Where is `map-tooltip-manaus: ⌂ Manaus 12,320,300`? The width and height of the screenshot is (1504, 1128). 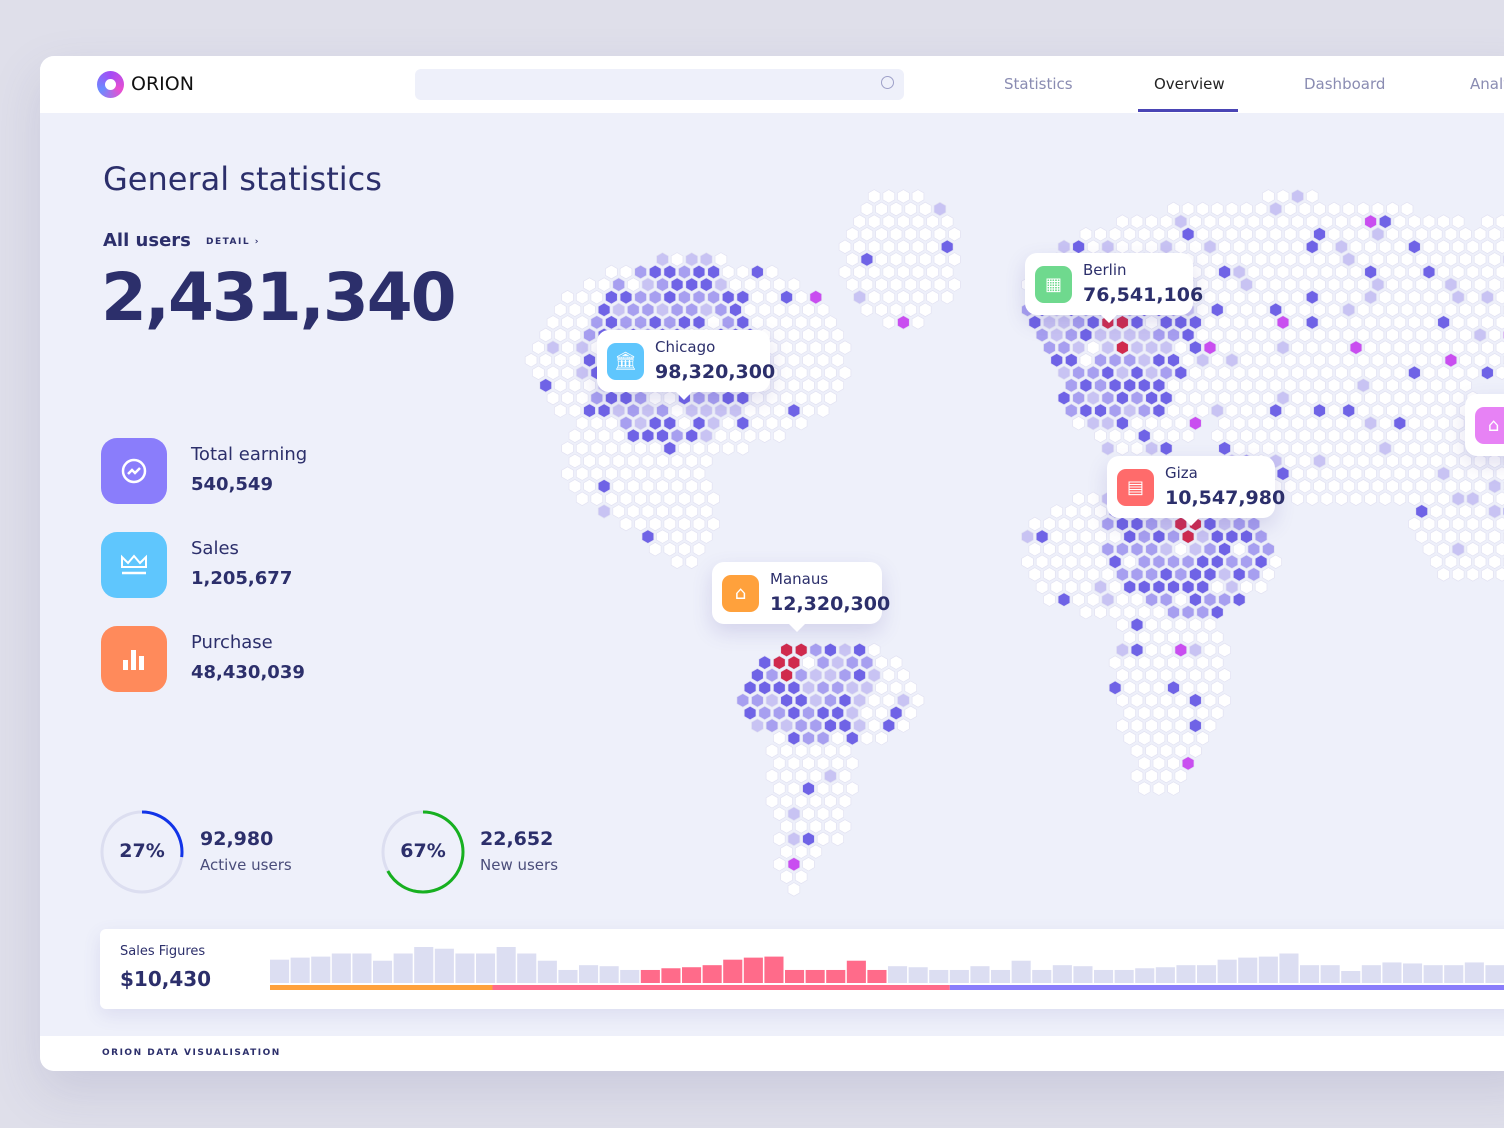 map-tooltip-manaus: ⌂ Manaus 12,320,300 is located at coordinates (801, 597).